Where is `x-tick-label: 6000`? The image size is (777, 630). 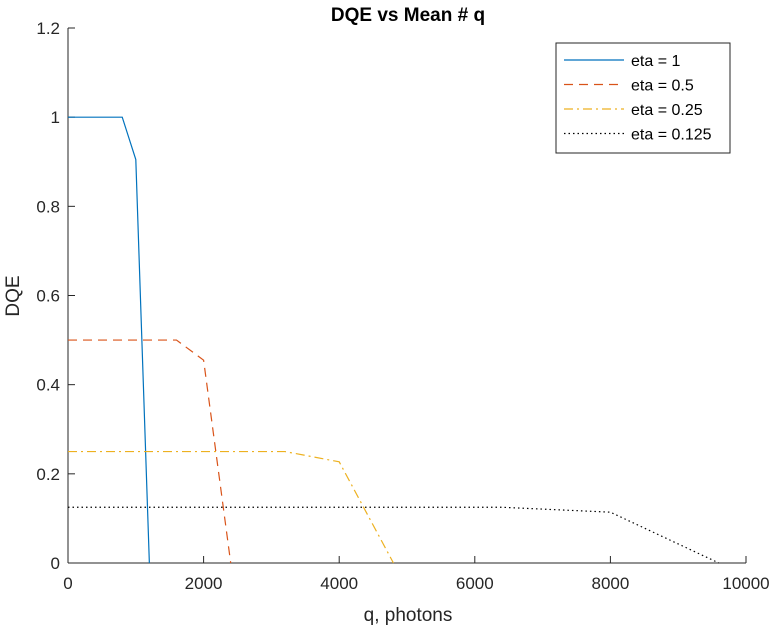 x-tick-label: 6000 is located at coordinates (475, 583).